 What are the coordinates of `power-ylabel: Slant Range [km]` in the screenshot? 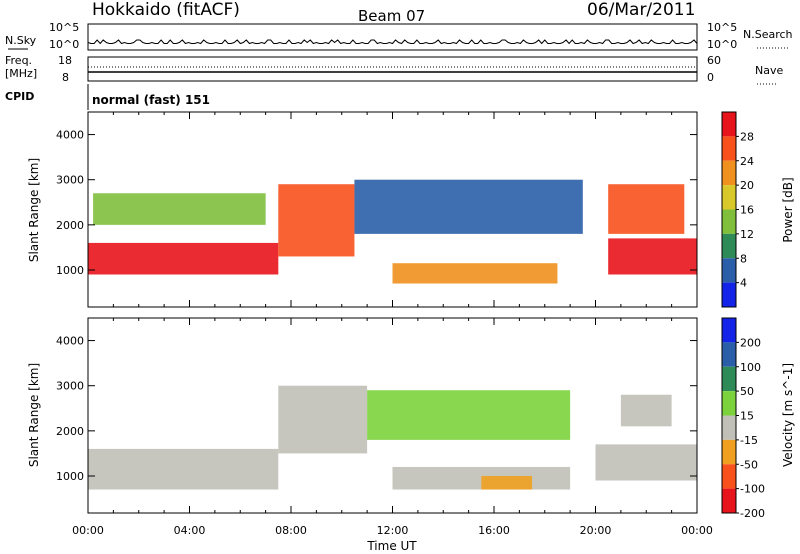 It's located at (34, 210).